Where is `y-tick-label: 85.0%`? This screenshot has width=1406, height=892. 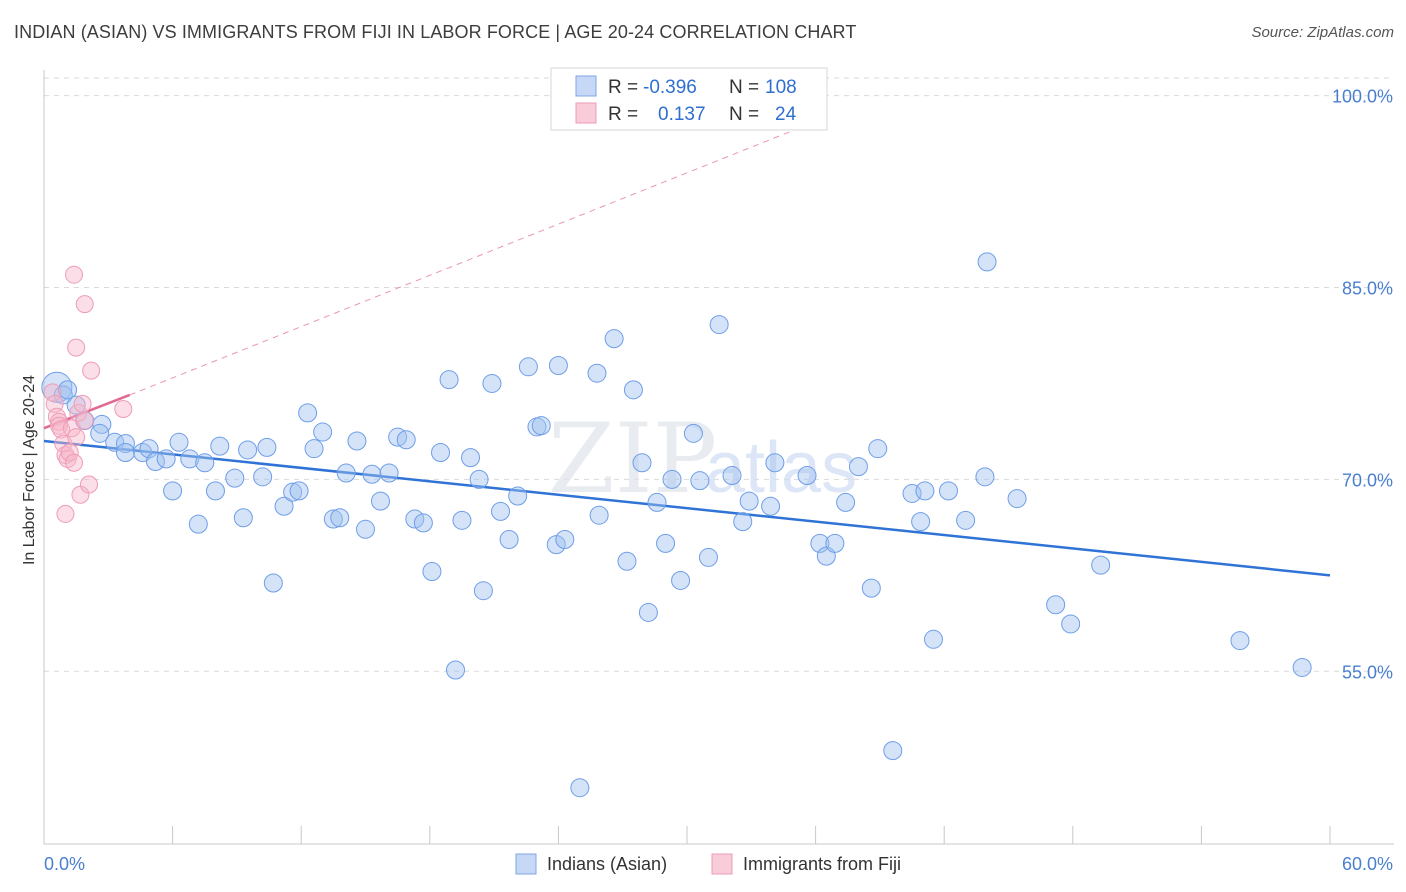 y-tick-label: 85.0% is located at coordinates (1367, 288).